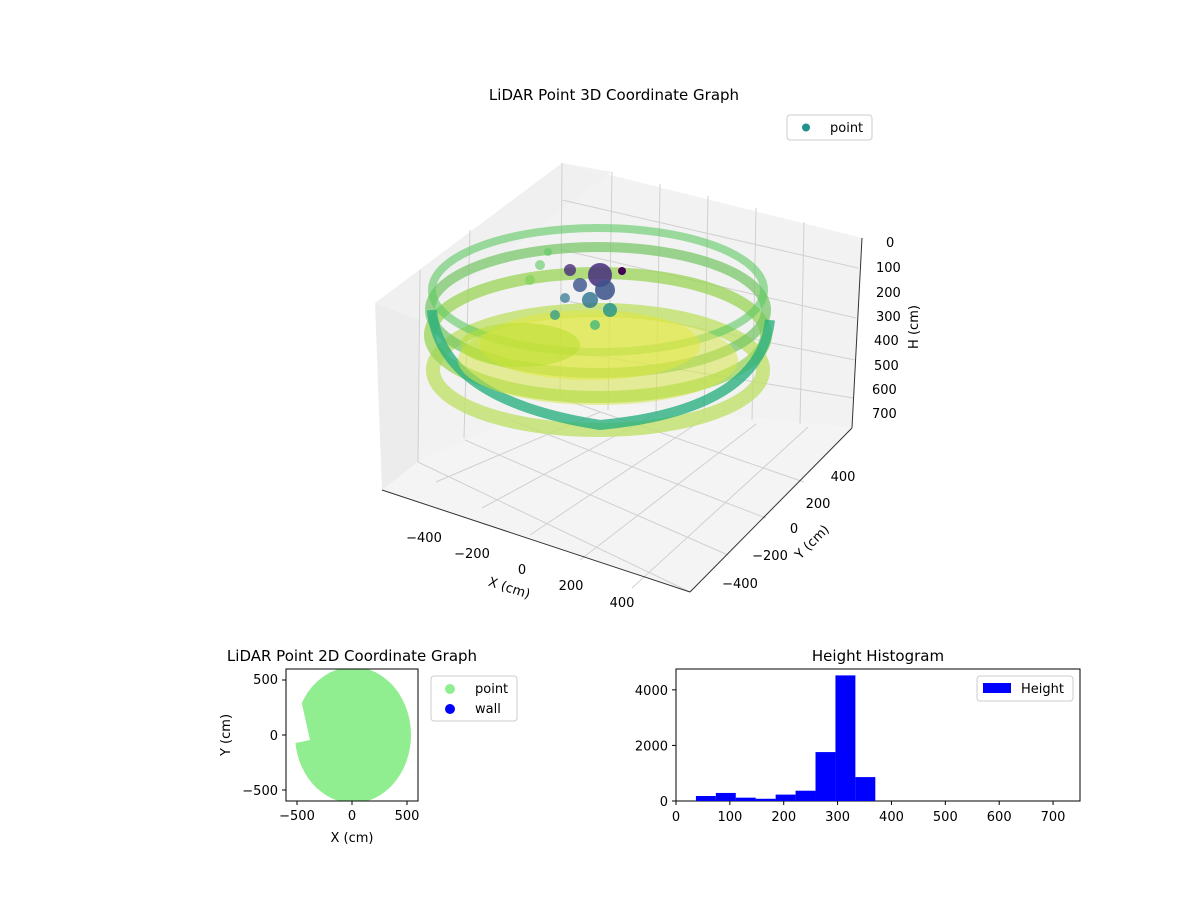 Image resolution: width=1200 pixels, height=900 pixels. I want to click on legend-label: wall, so click(488, 709).